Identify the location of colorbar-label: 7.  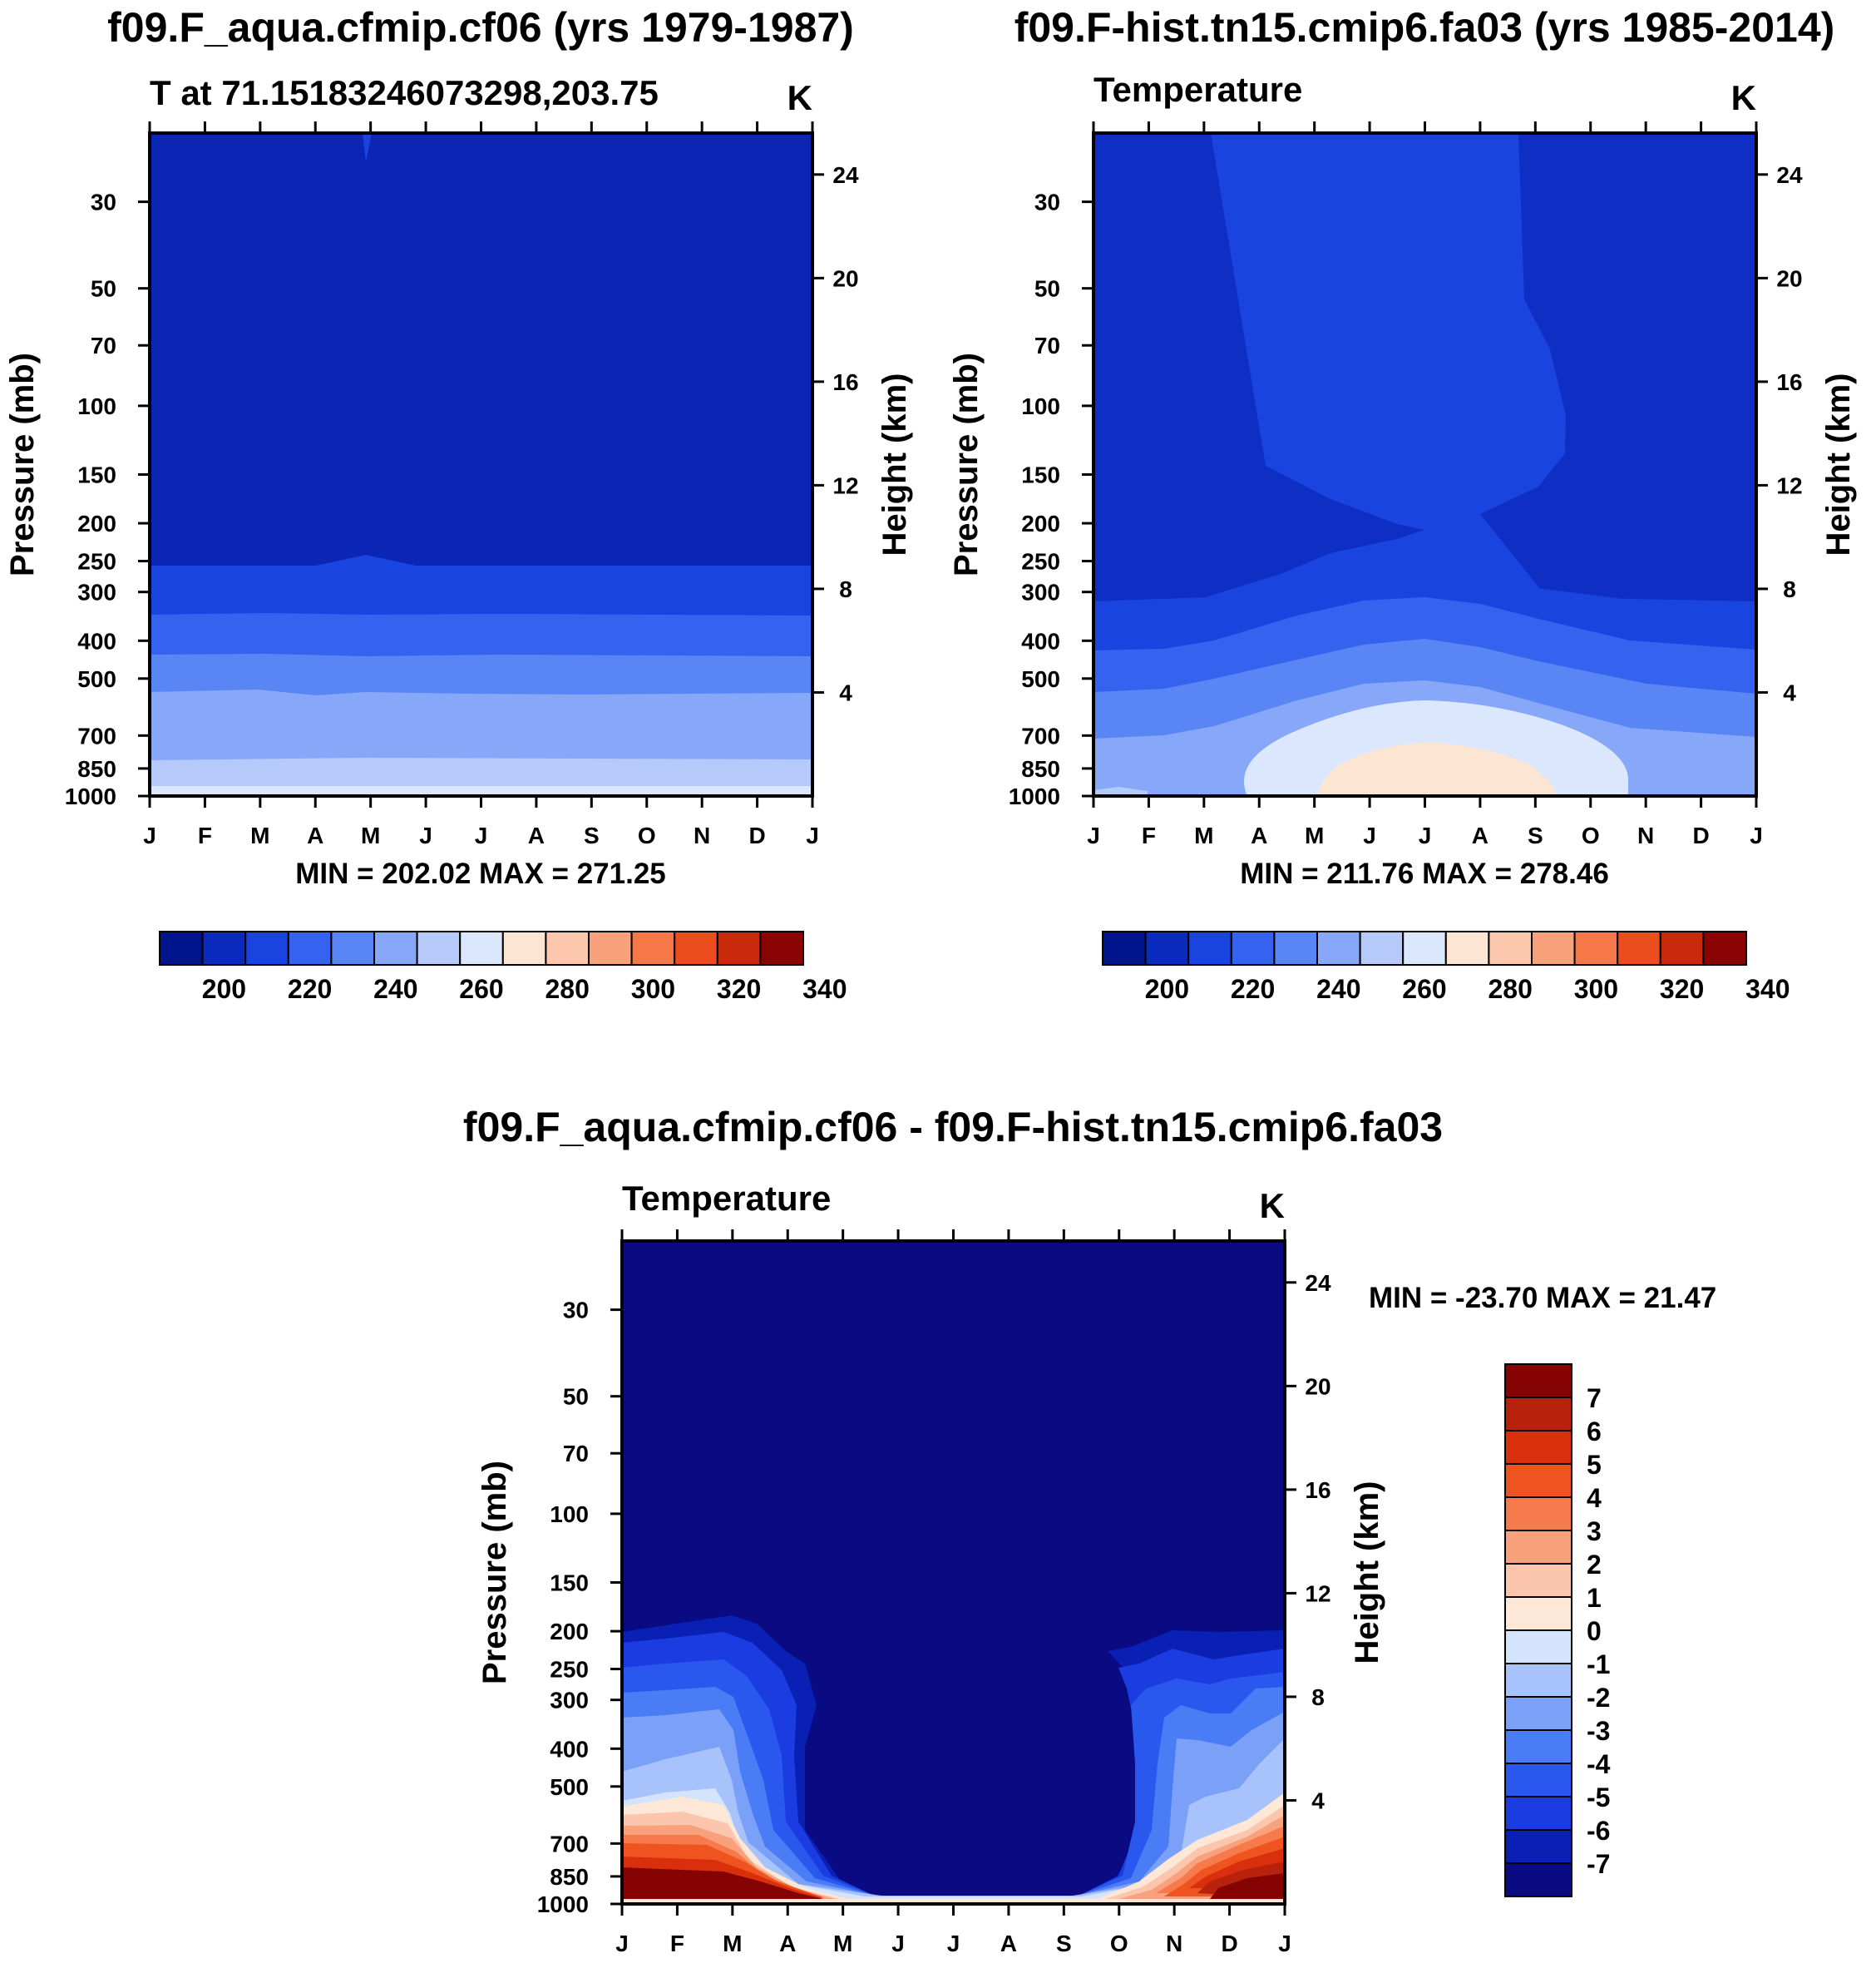
(1594, 1398).